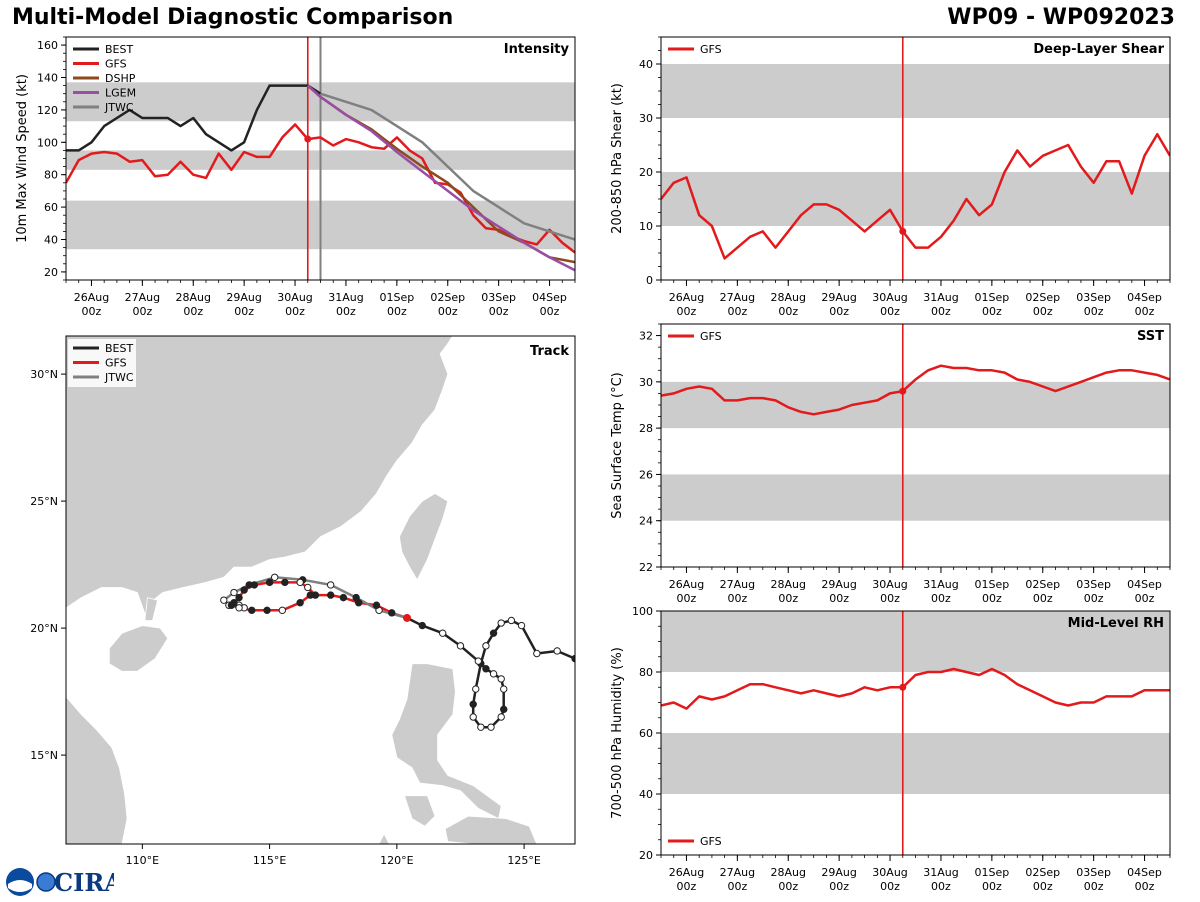 The height and width of the screenshot is (902, 1200). Describe the element at coordinates (63, 882) in the screenshot. I see `cira-logo: CIRA` at that location.